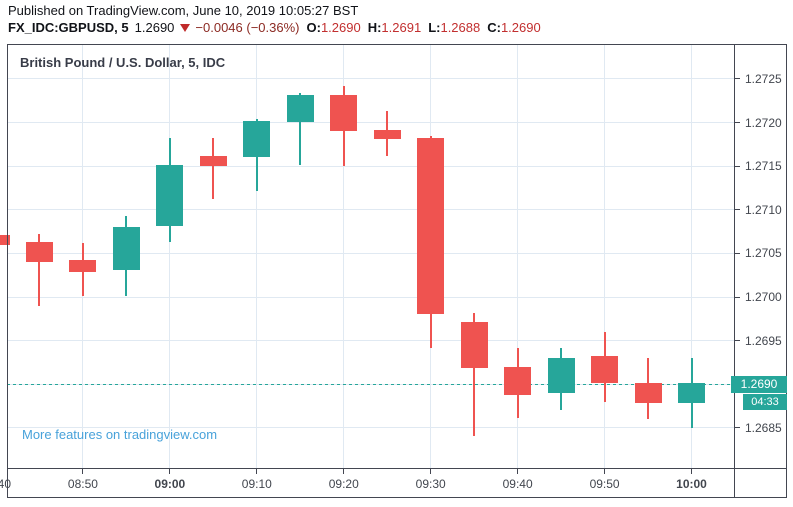 This screenshot has width=793, height=507. I want to click on last-price-value: 1.2690, so click(154, 27).